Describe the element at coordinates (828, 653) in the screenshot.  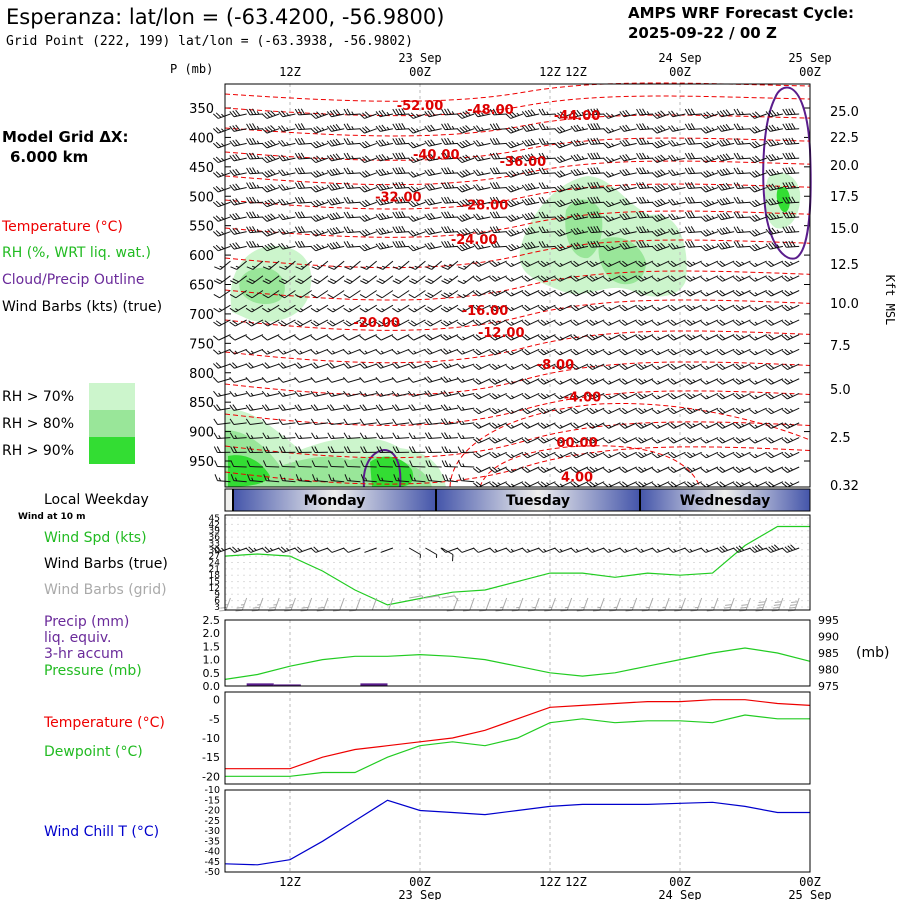
I see `pressure-tick-label: 985` at that location.